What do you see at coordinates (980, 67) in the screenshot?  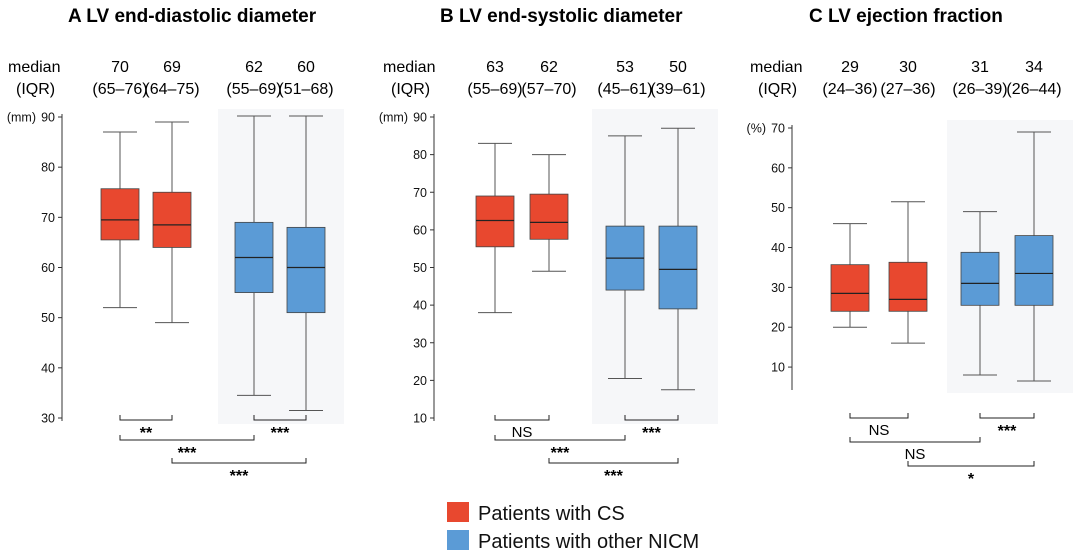 I see `median-value-label: 31` at bounding box center [980, 67].